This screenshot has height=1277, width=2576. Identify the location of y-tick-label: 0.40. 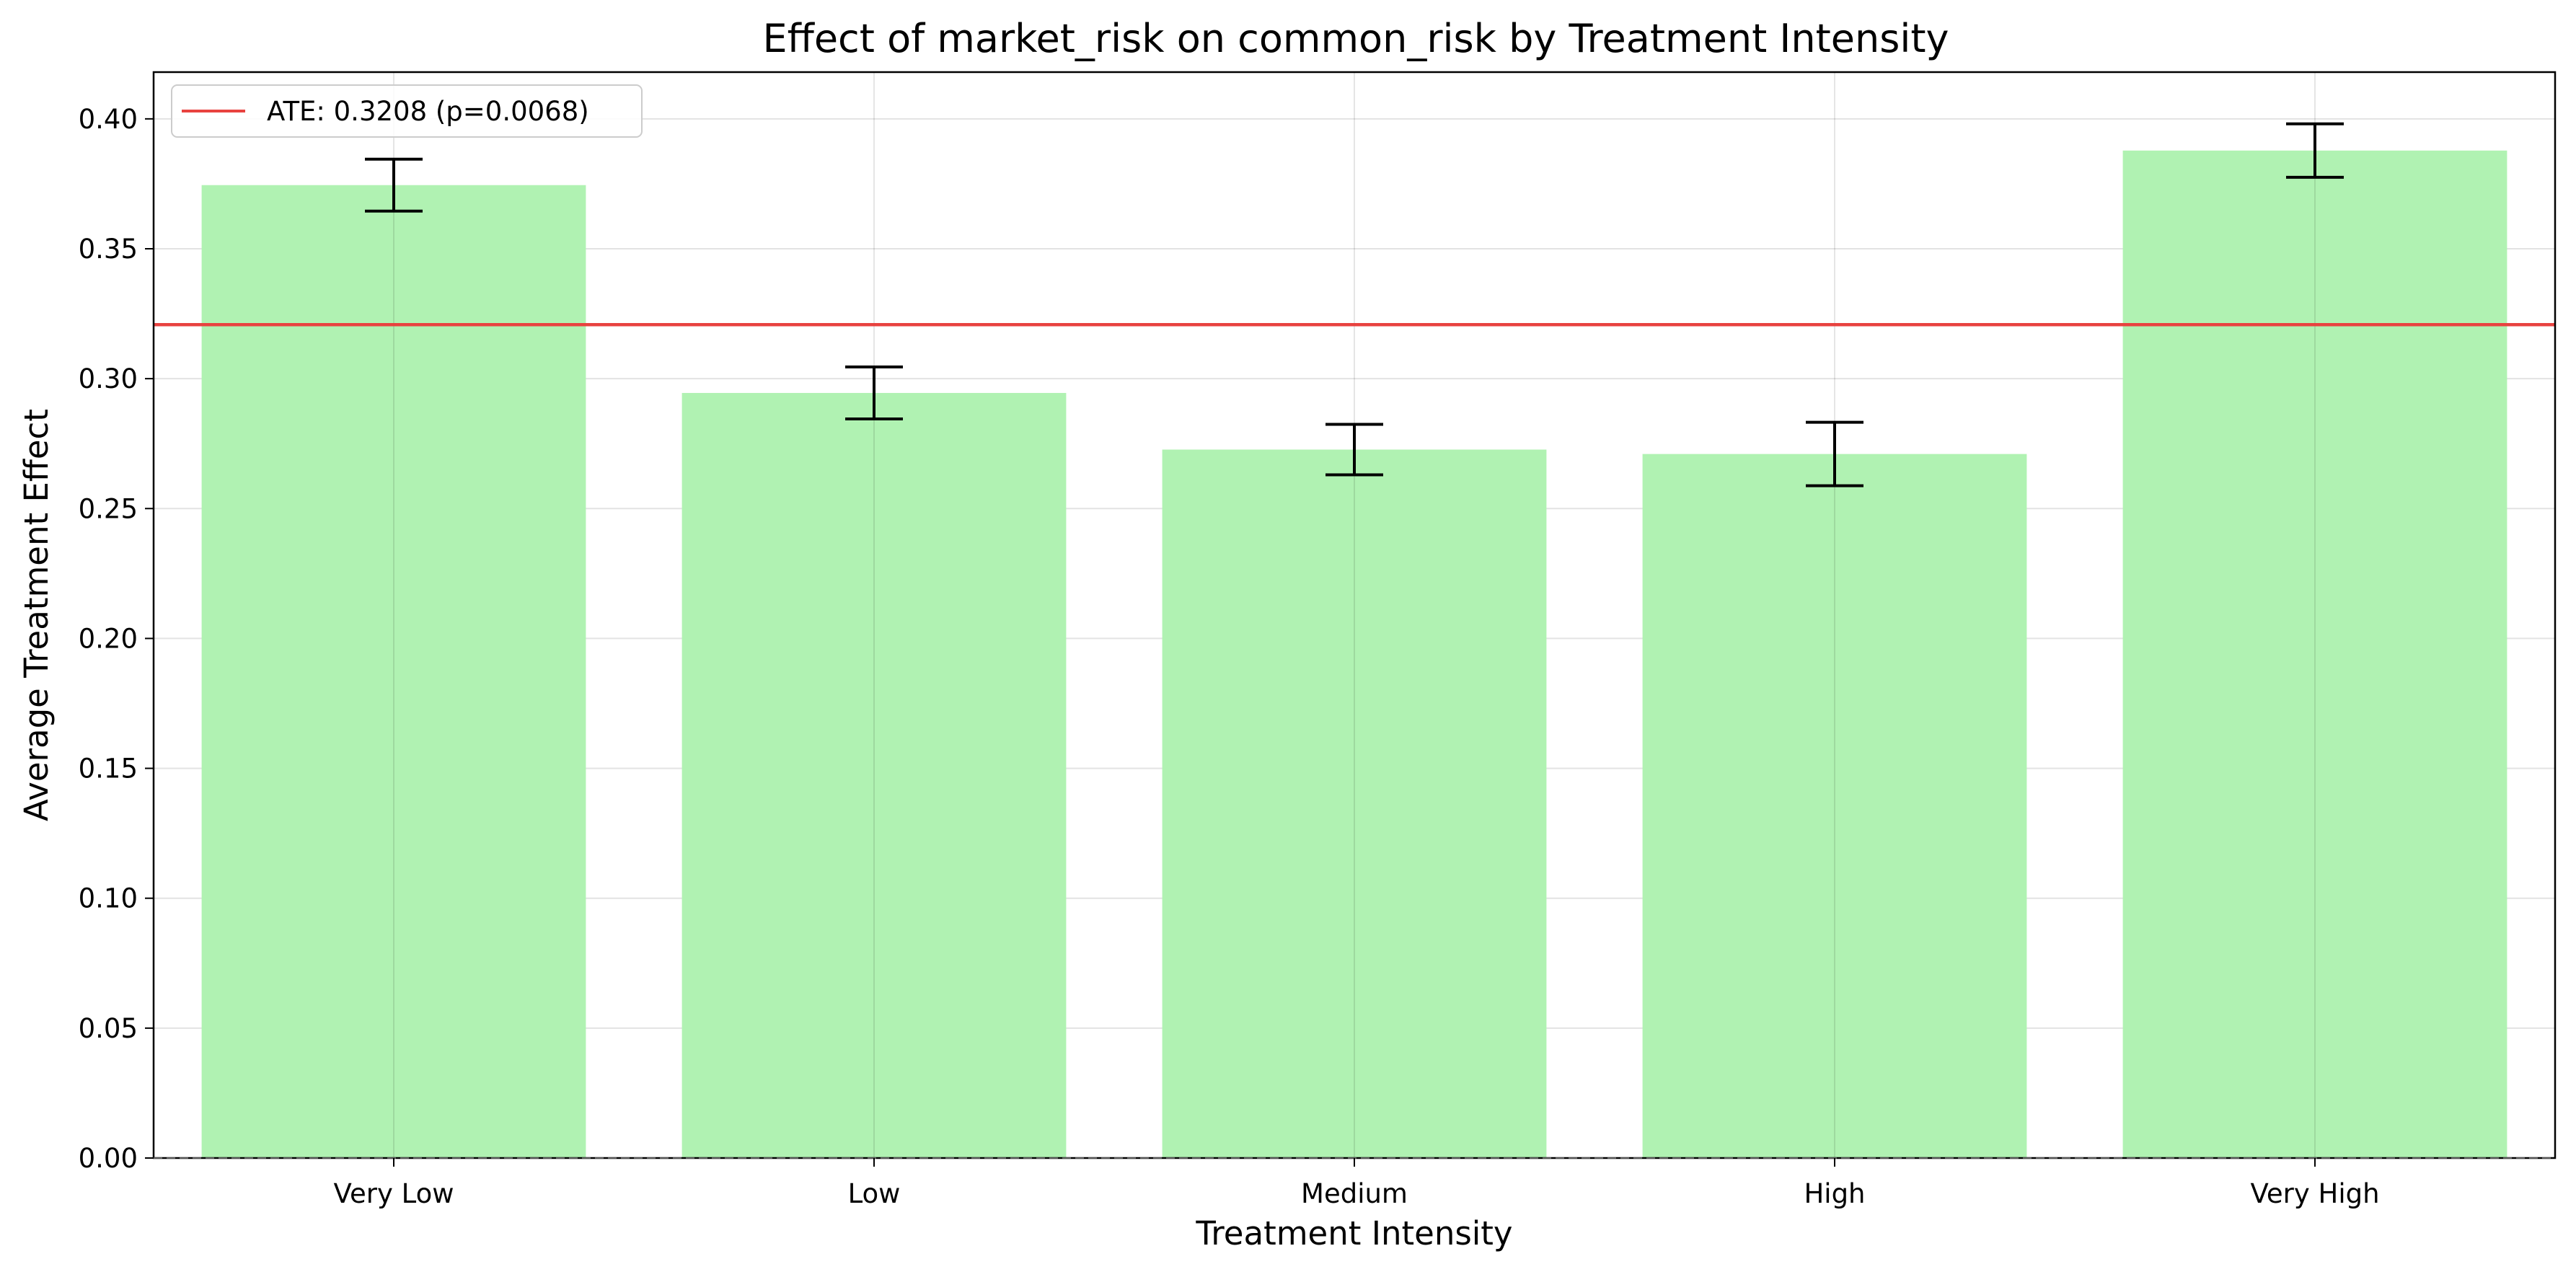
(108, 119).